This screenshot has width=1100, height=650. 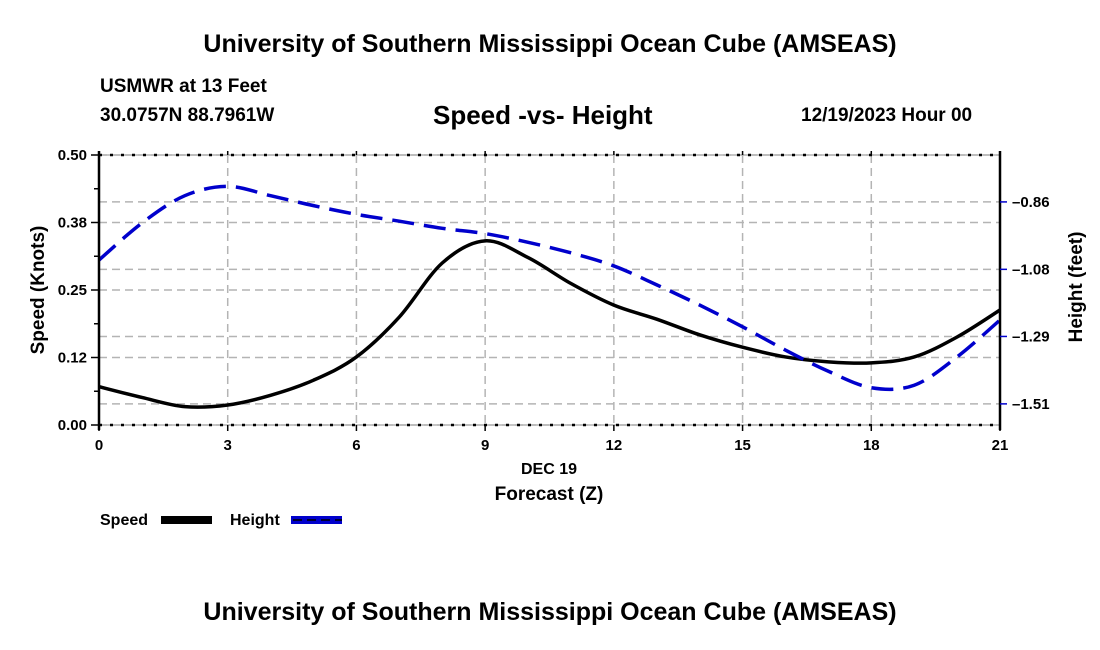 I want to click on y2-tick-label: –1.51, so click(x=1031, y=404).